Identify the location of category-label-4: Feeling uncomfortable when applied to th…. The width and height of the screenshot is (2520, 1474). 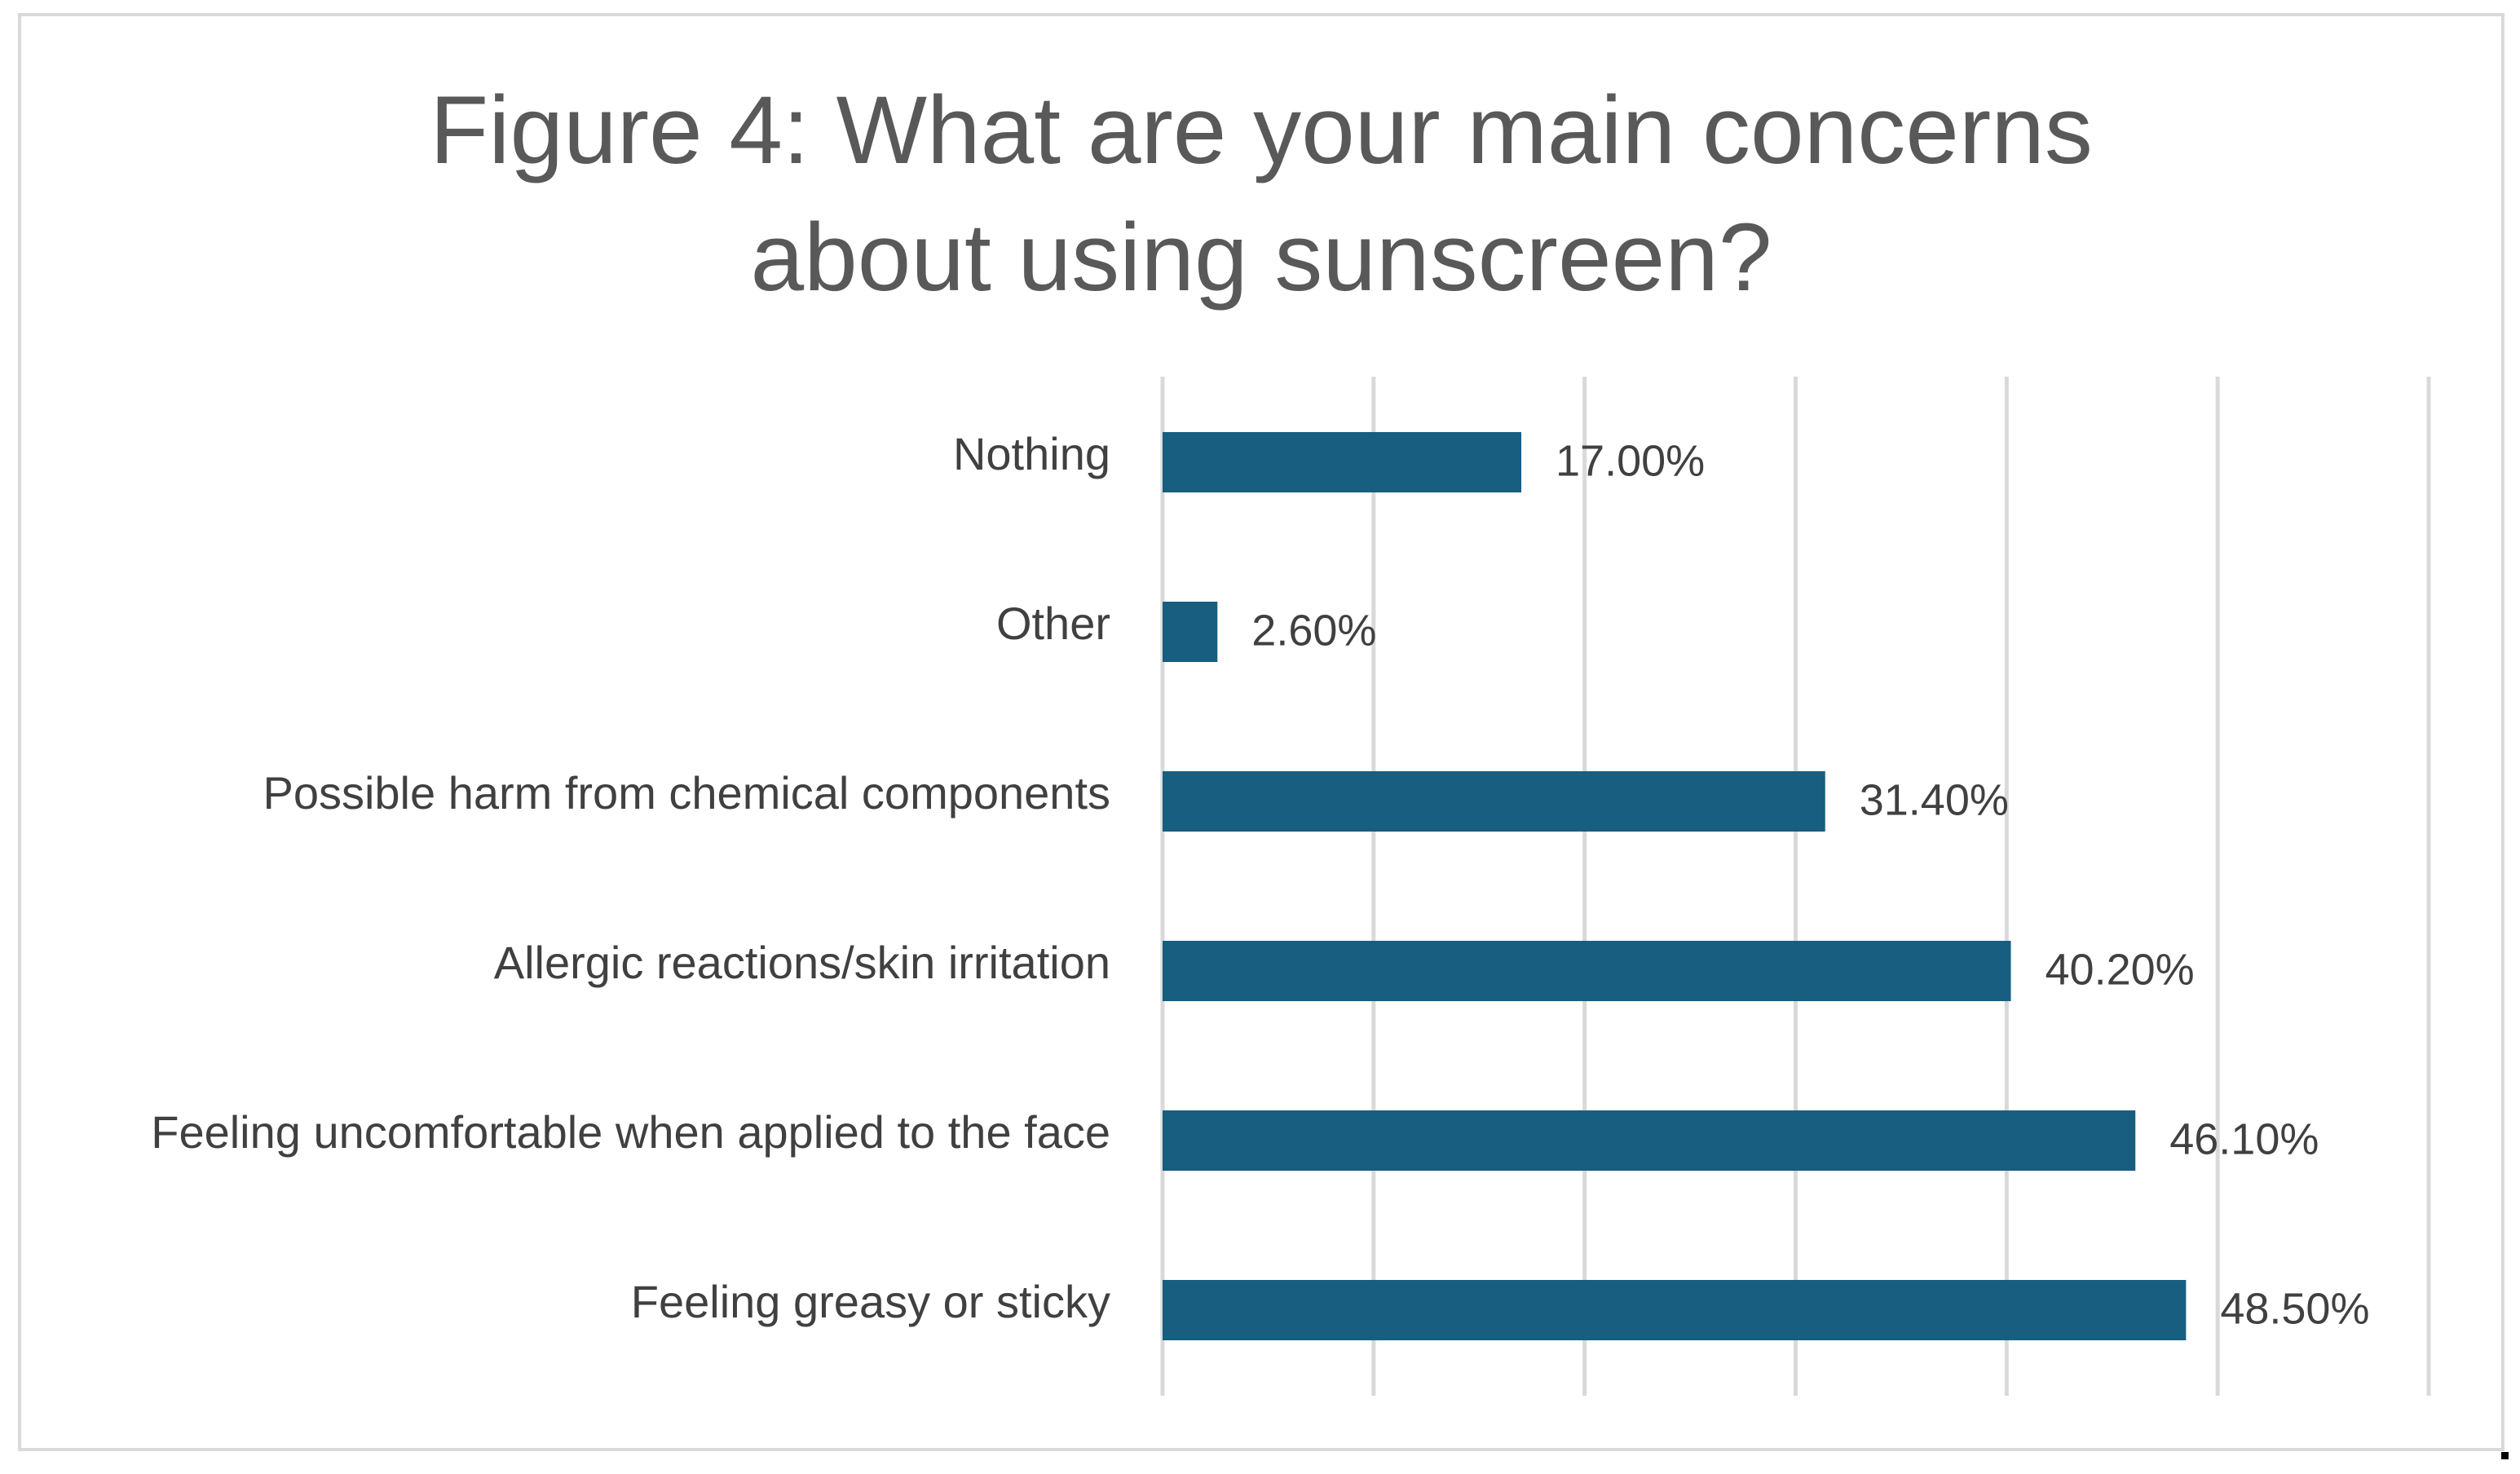
(631, 1132).